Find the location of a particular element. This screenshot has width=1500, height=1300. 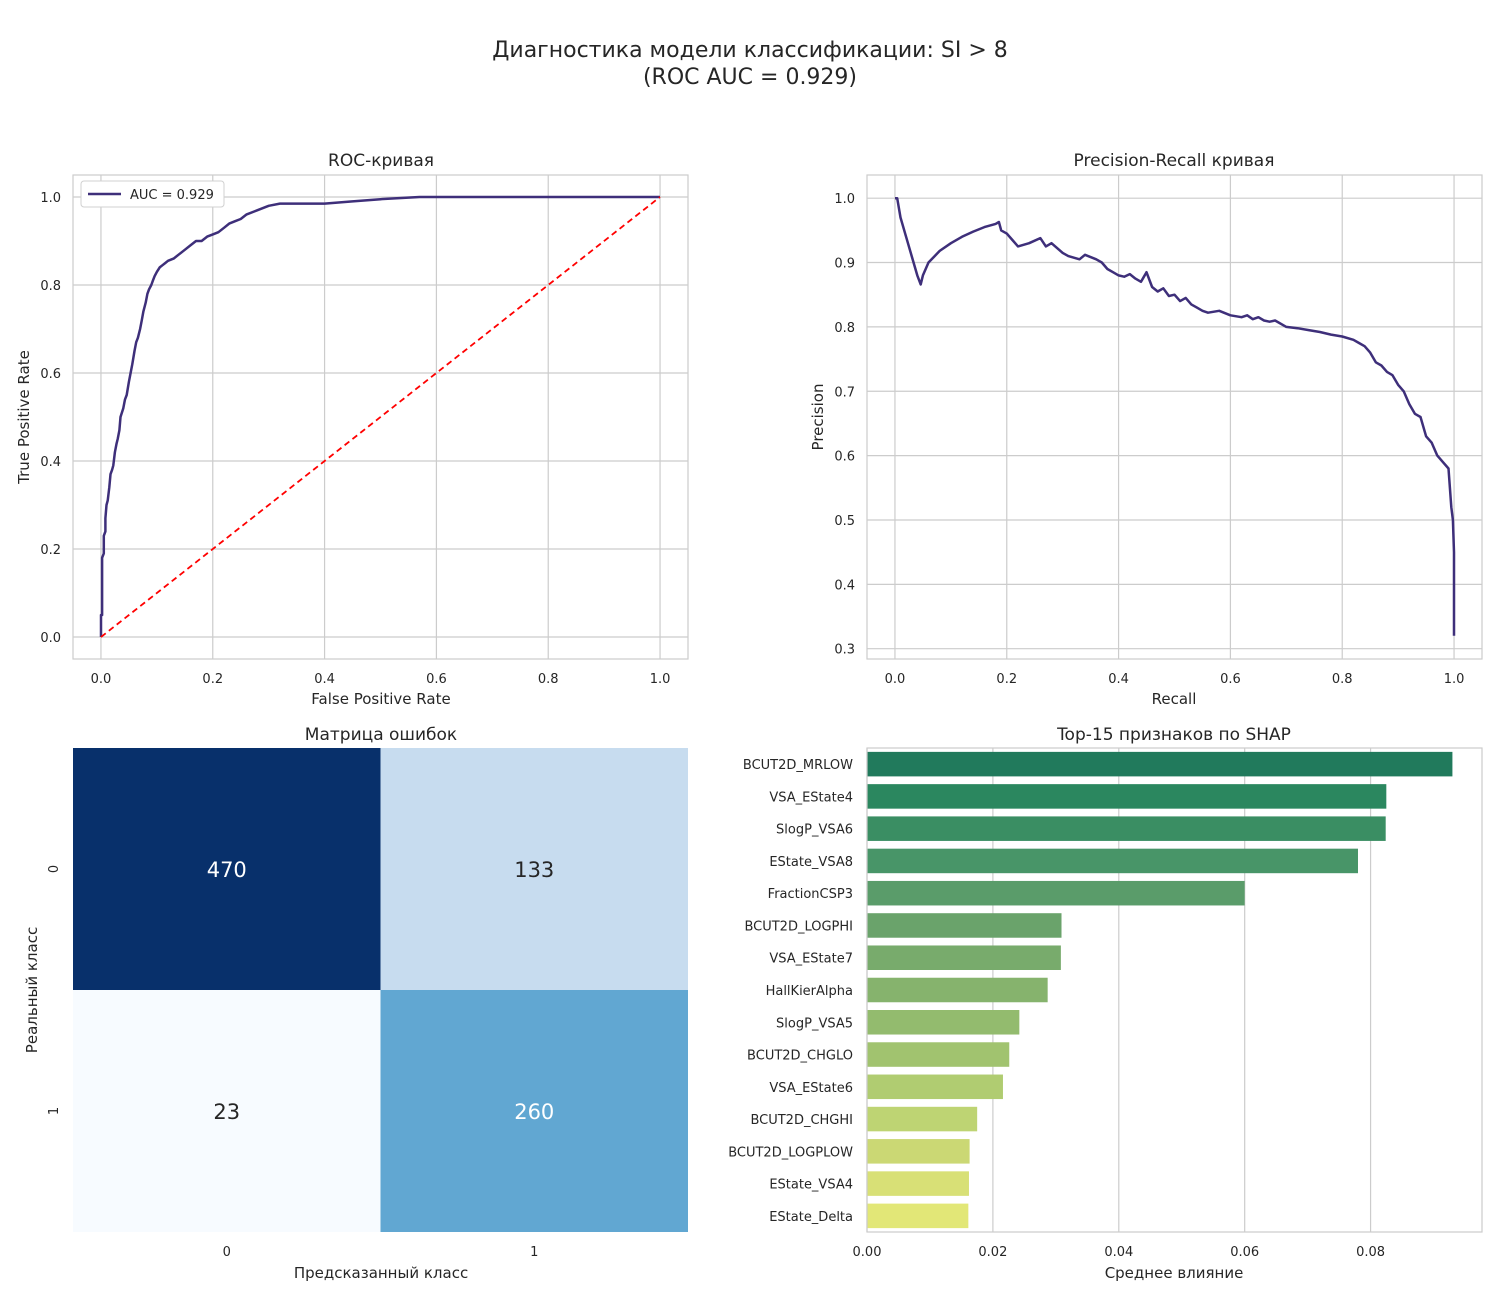

cm-xtick-label: 1 is located at coordinates (534, 1252).